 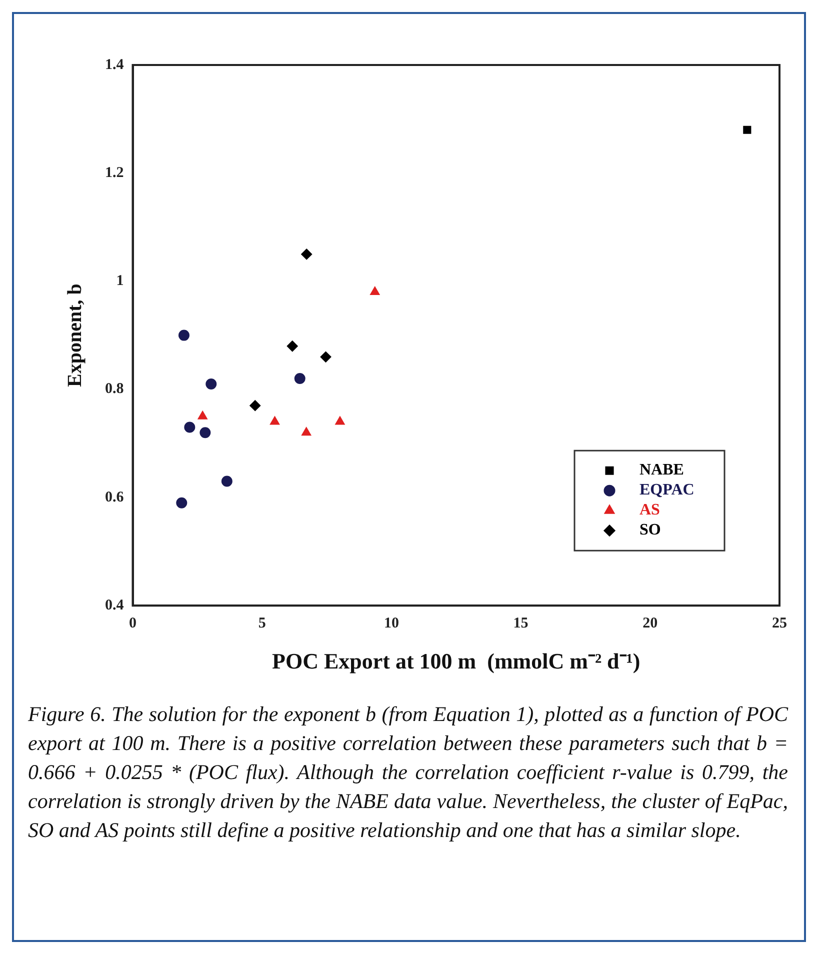 What do you see at coordinates (114, 605) in the screenshot?
I see `y-tick-label: 0.4` at bounding box center [114, 605].